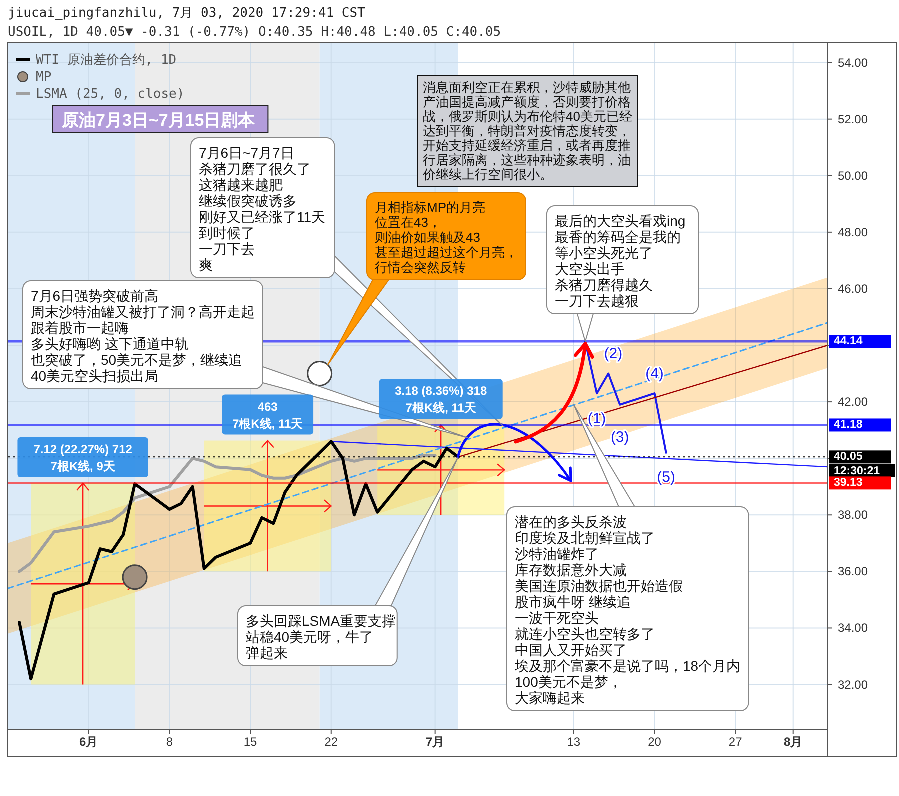  I want to click on annotation: 7月6日强势突破前高周末沙特油罐又被打了洞？高开走起跟着股市一起嗨多头好嗨哟 这下通道中轨也突破了，50美元不是梦，继续追40美元空头扫损出局, so click(143, 336).